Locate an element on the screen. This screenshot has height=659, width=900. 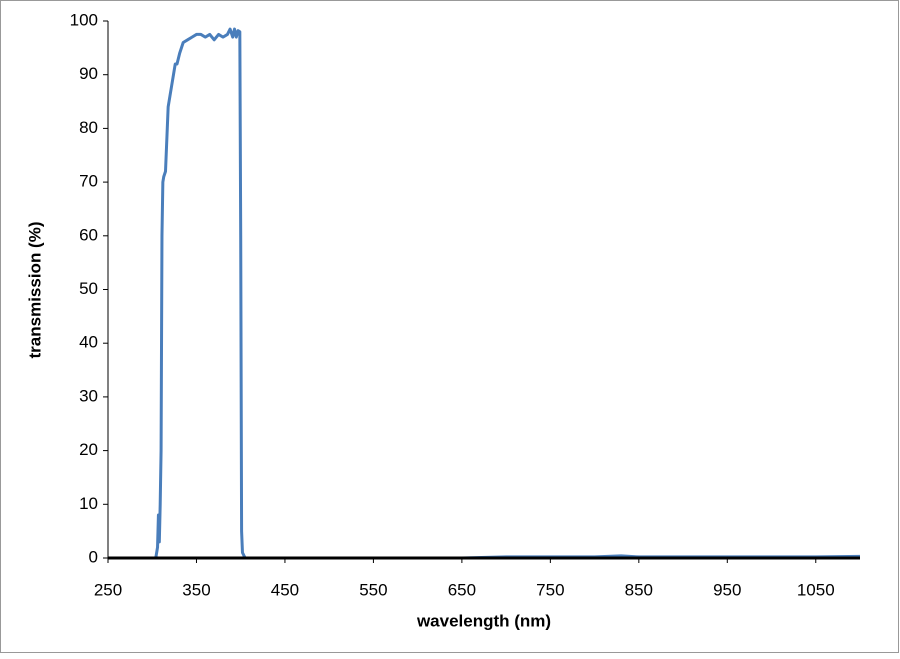
x-tick-label: 650 is located at coordinates (462, 589).